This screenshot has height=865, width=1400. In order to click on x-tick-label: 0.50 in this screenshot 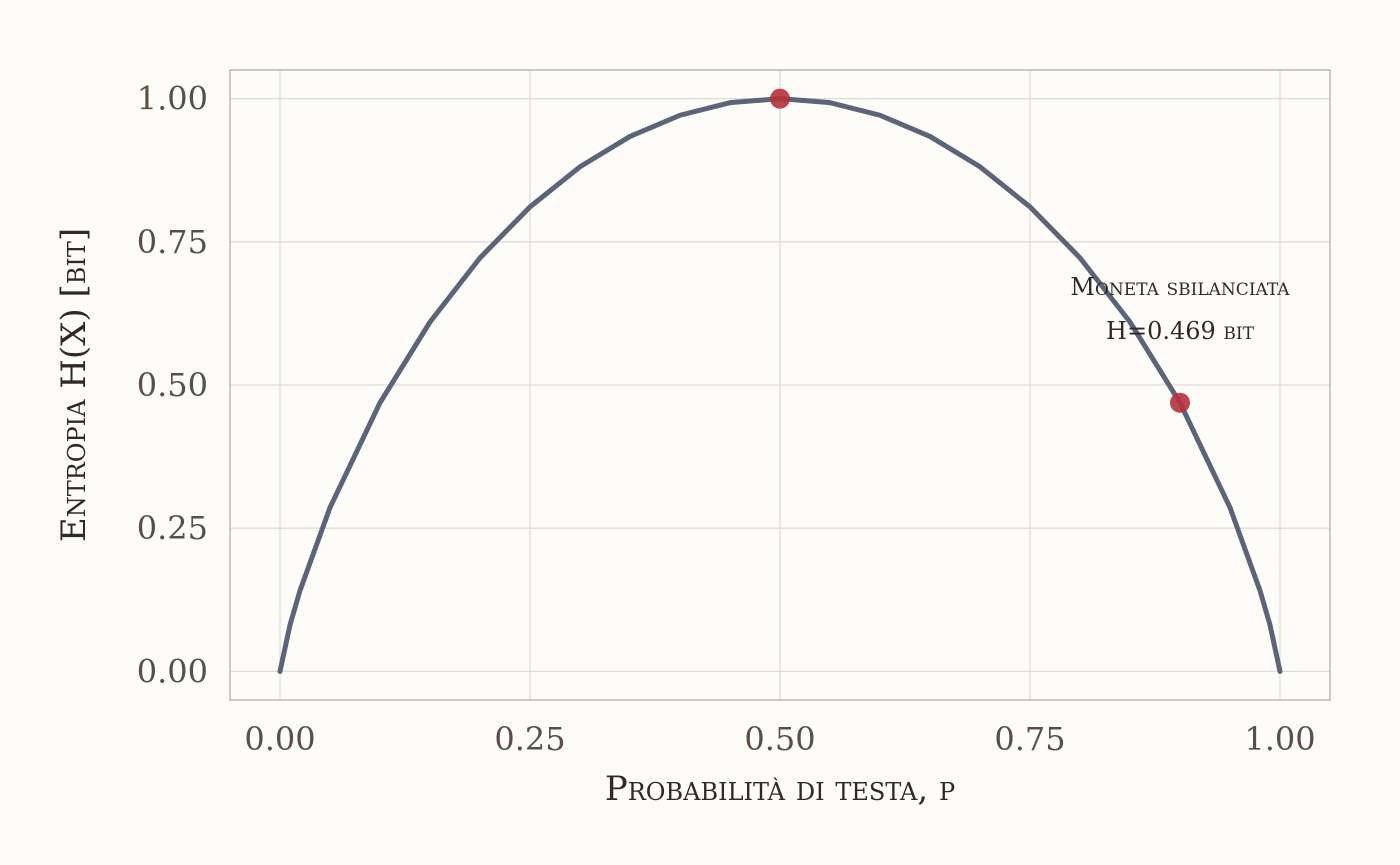, I will do `click(779, 739)`.